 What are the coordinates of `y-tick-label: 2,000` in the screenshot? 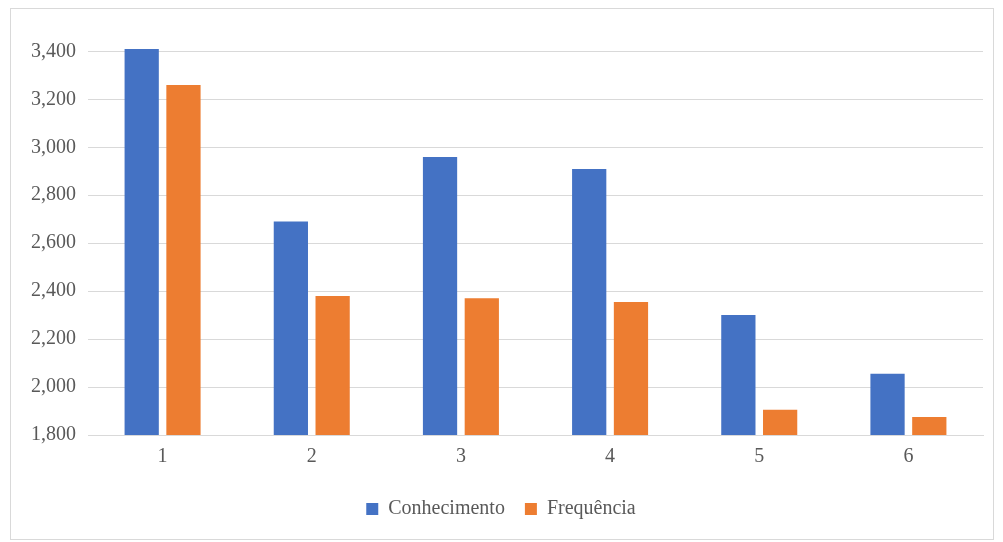 It's located at (53, 385).